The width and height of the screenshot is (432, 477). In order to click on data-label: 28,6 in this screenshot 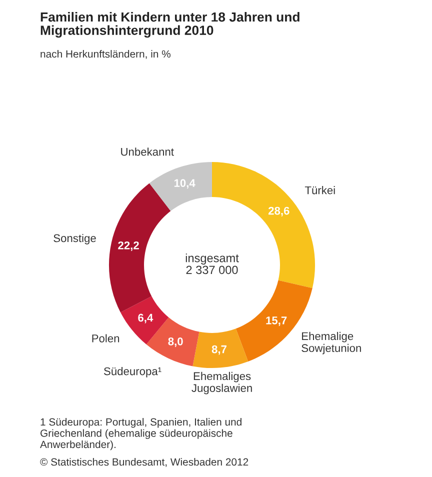, I will do `click(279, 211)`.